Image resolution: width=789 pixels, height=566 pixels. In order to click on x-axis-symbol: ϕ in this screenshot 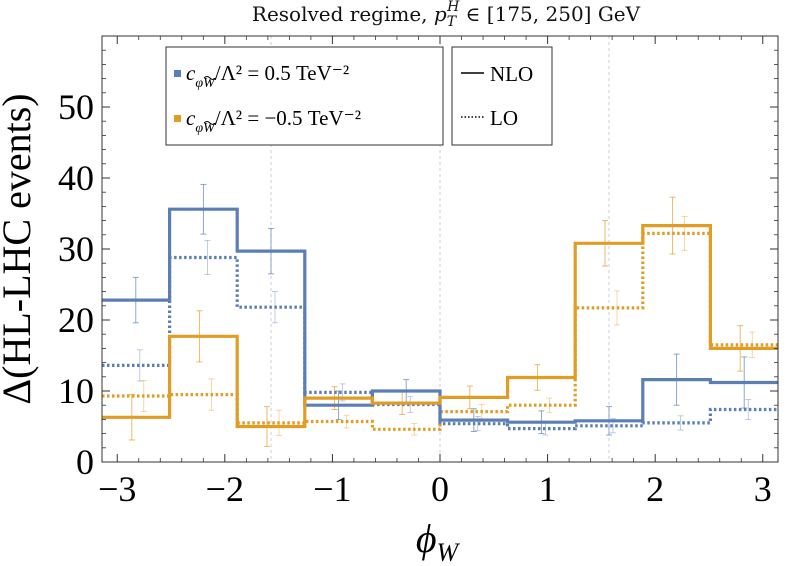, I will do `click(426, 538)`.